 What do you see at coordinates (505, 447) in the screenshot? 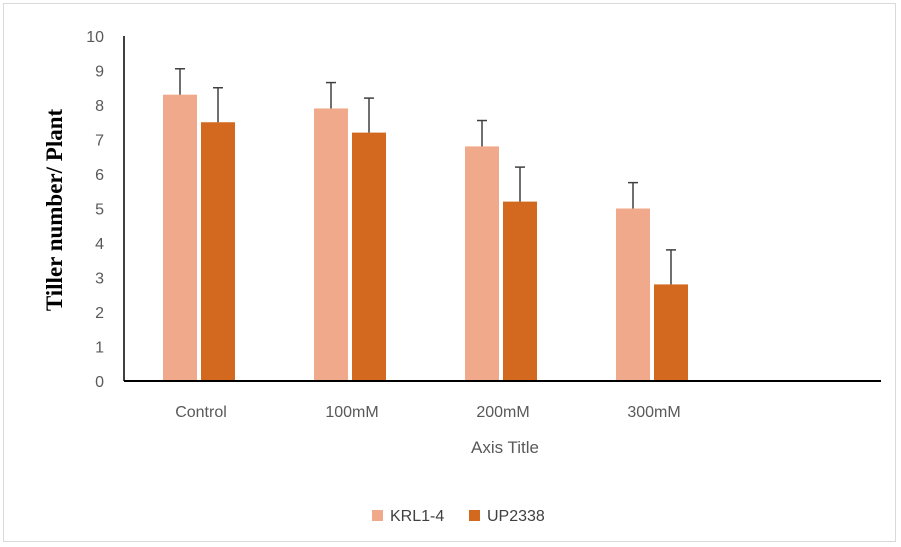
I see `x-axis-title: Axis Title` at bounding box center [505, 447].